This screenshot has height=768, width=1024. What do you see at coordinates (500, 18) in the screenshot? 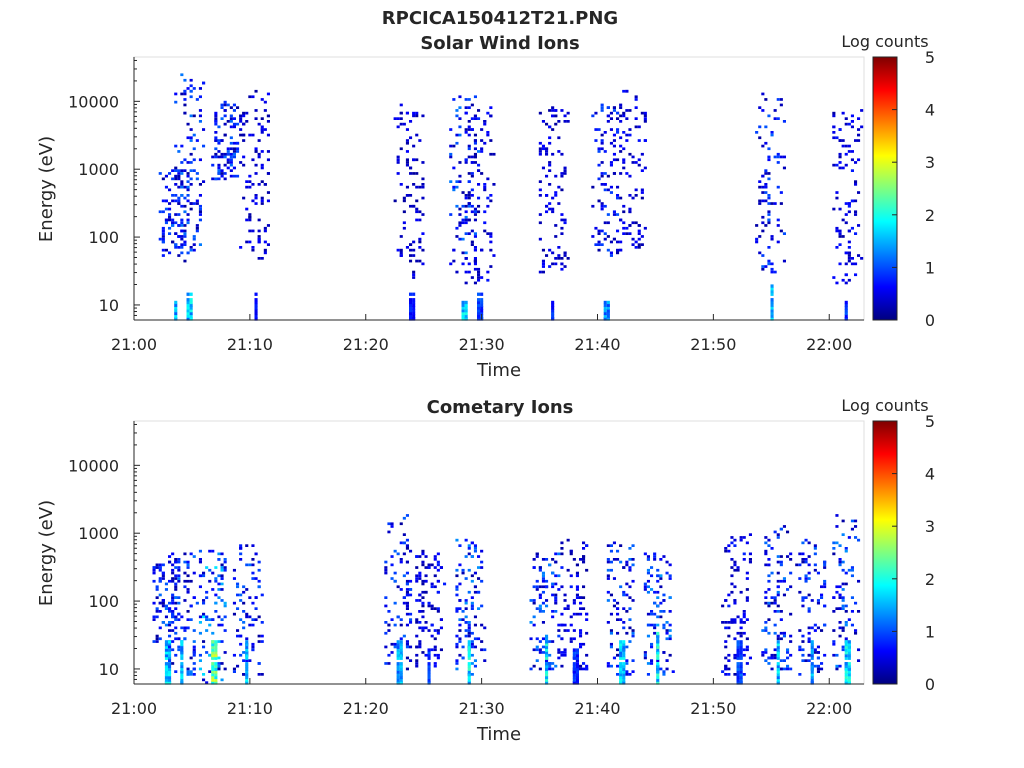
I see `figure-title: RPCICA150412T21.PNG` at bounding box center [500, 18].